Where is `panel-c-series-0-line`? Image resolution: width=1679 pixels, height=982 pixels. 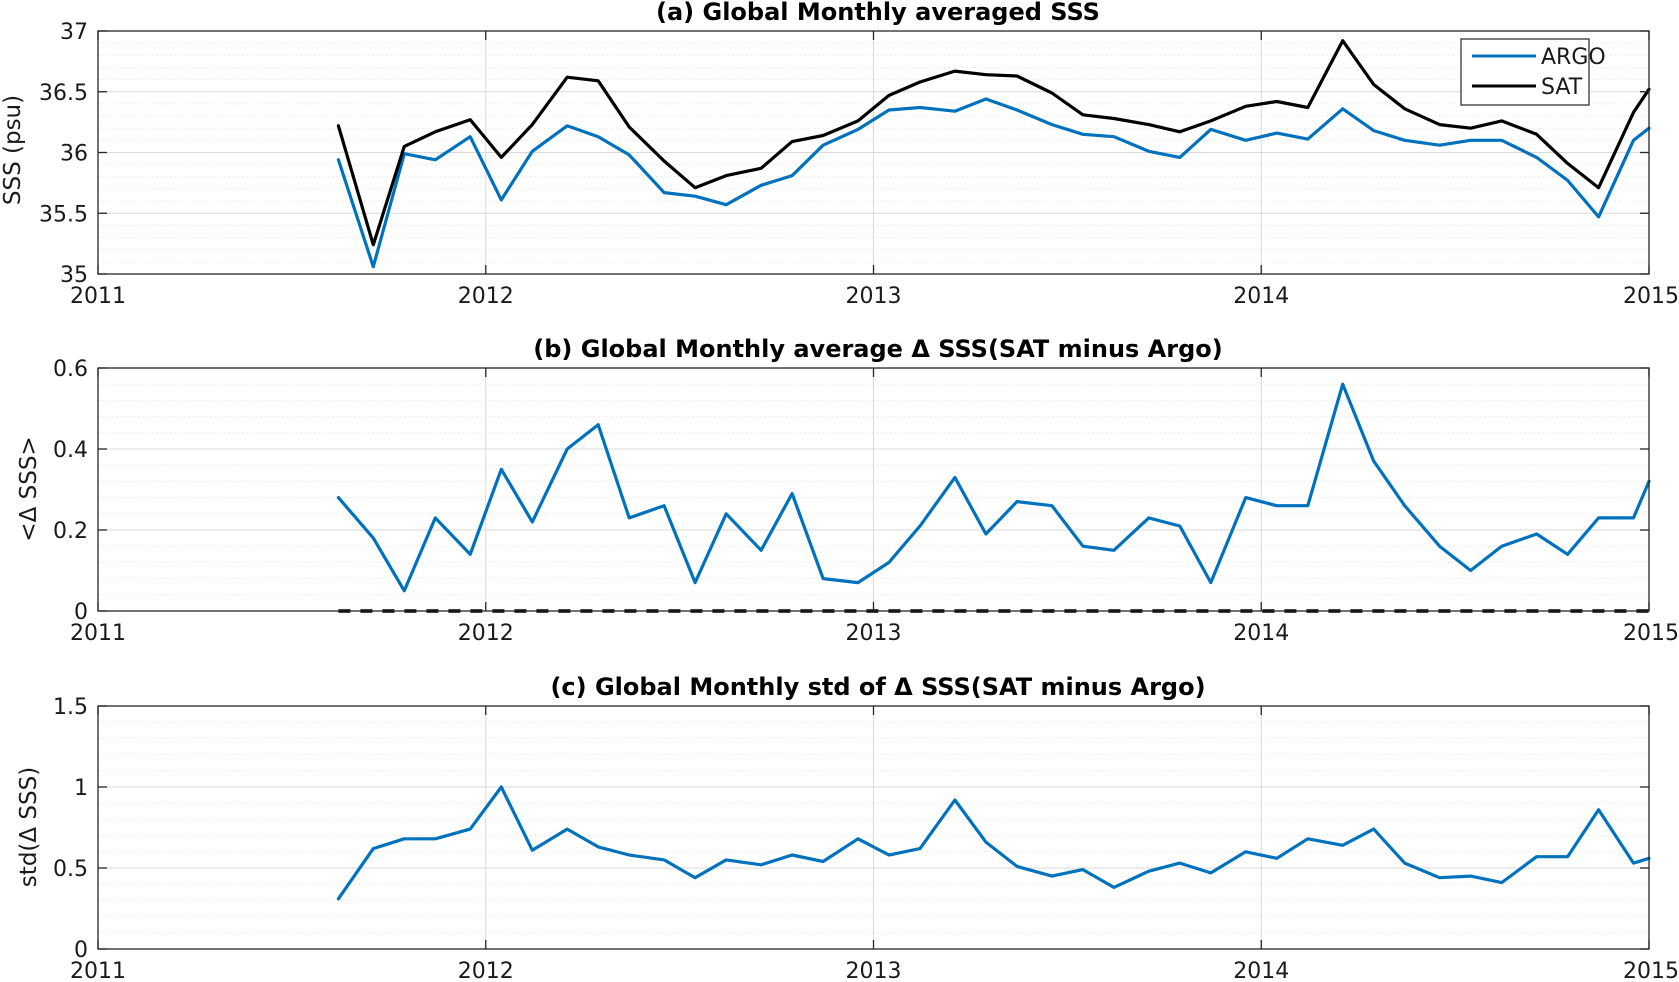 panel-c-series-0-line is located at coordinates (993, 843).